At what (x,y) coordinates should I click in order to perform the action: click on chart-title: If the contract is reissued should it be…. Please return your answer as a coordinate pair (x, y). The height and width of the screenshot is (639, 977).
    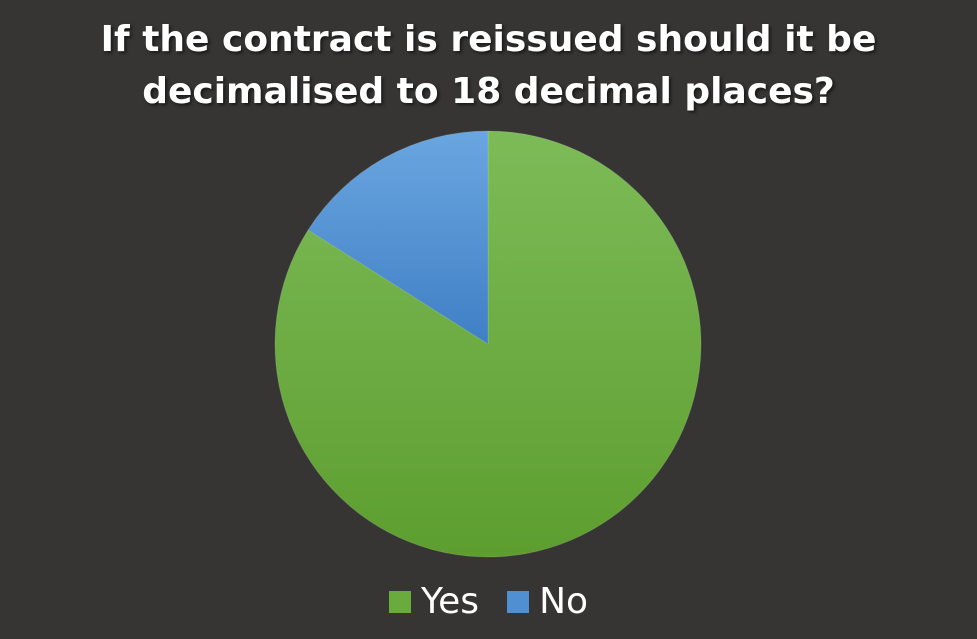
    Looking at the image, I should click on (488, 65).